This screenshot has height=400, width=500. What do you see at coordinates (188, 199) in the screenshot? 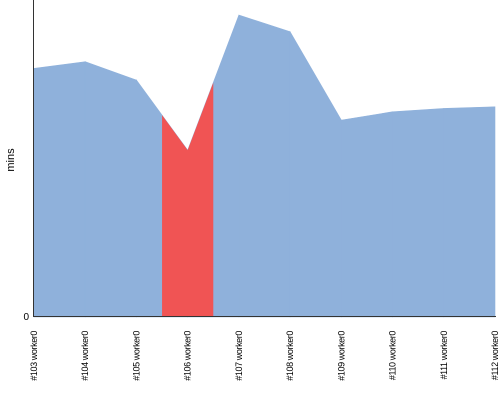
I see `highlighted-area-segment` at bounding box center [188, 199].